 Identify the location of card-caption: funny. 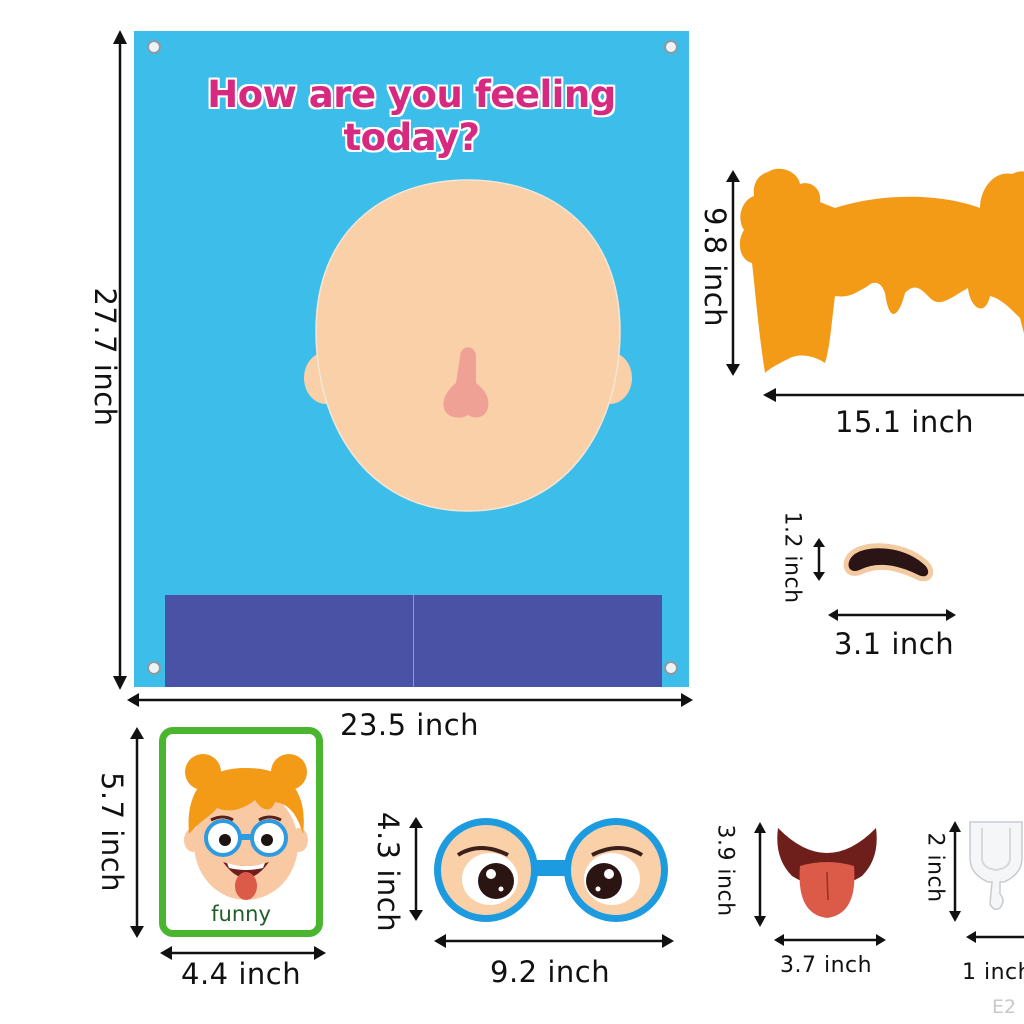
(241, 914).